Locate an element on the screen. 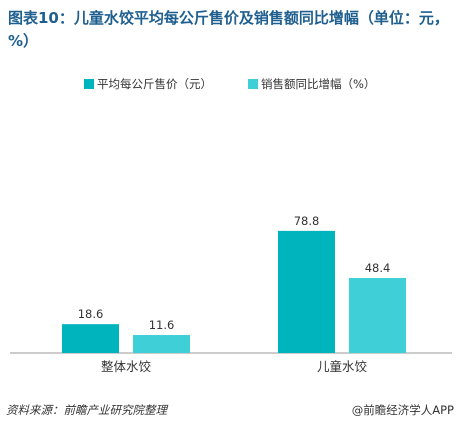 The width and height of the screenshot is (462, 430). legend-item-series-1: 平均每公斤售价（元） is located at coordinates (148, 84).